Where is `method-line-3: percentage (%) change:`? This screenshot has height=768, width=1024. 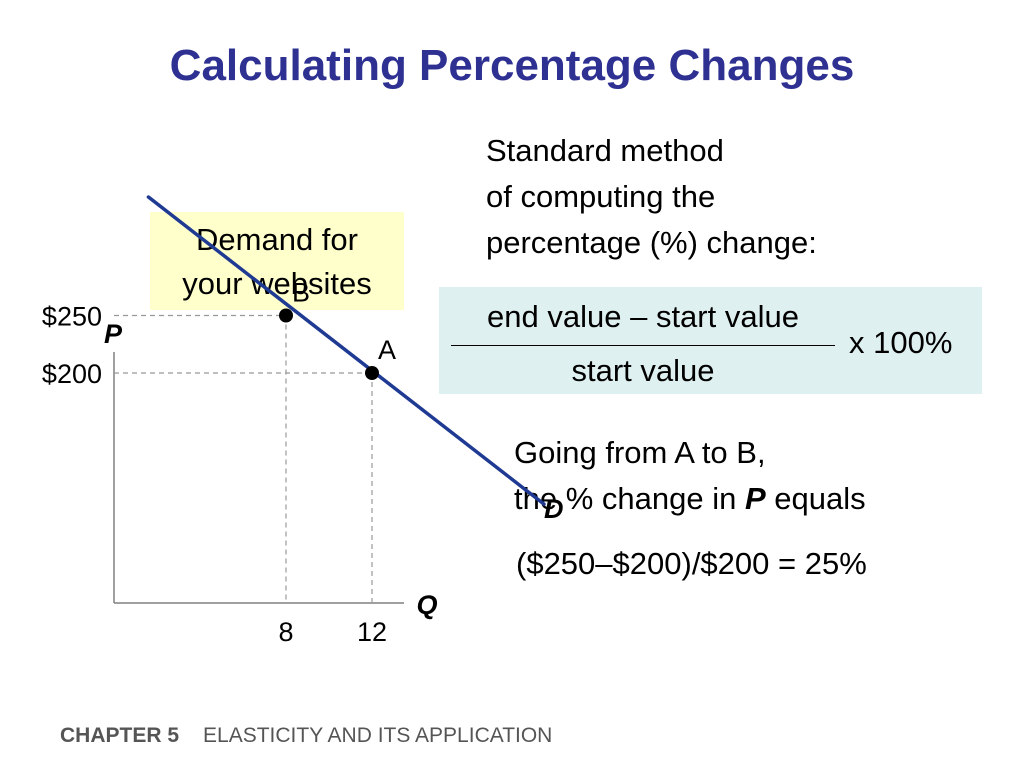 method-line-3: percentage (%) change: is located at coordinates (651, 242).